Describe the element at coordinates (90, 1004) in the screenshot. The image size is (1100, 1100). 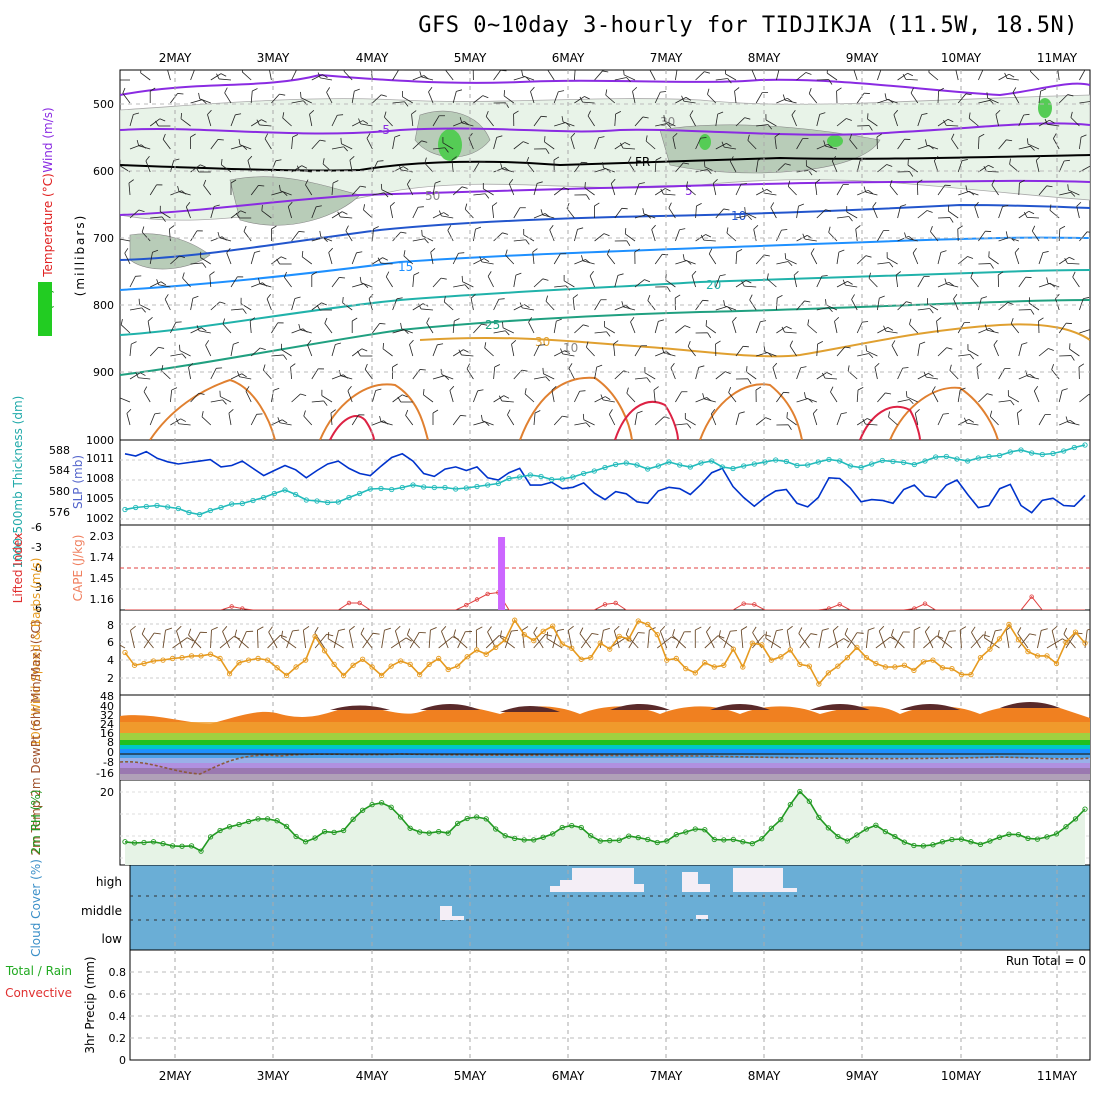
I see `ylabel-precip: 3hr Precip (mm)` at that location.